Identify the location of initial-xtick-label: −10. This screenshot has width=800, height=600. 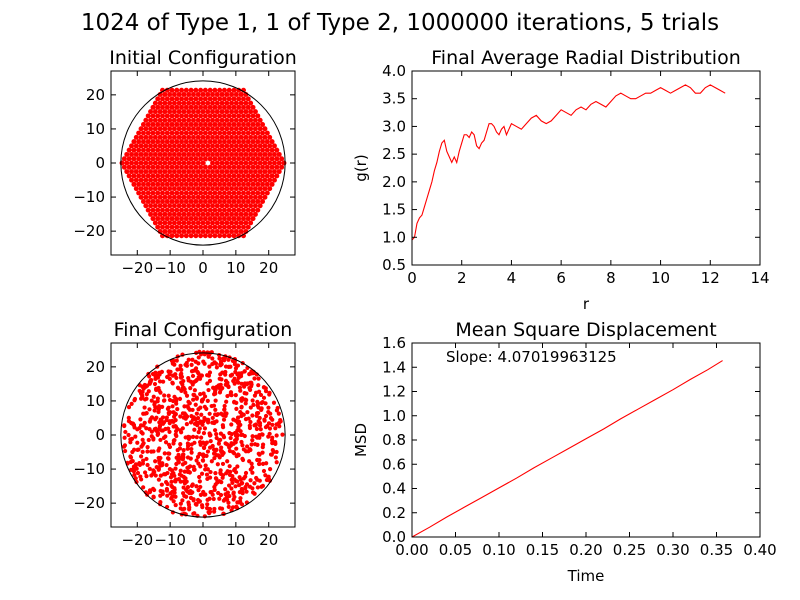
(170, 268).